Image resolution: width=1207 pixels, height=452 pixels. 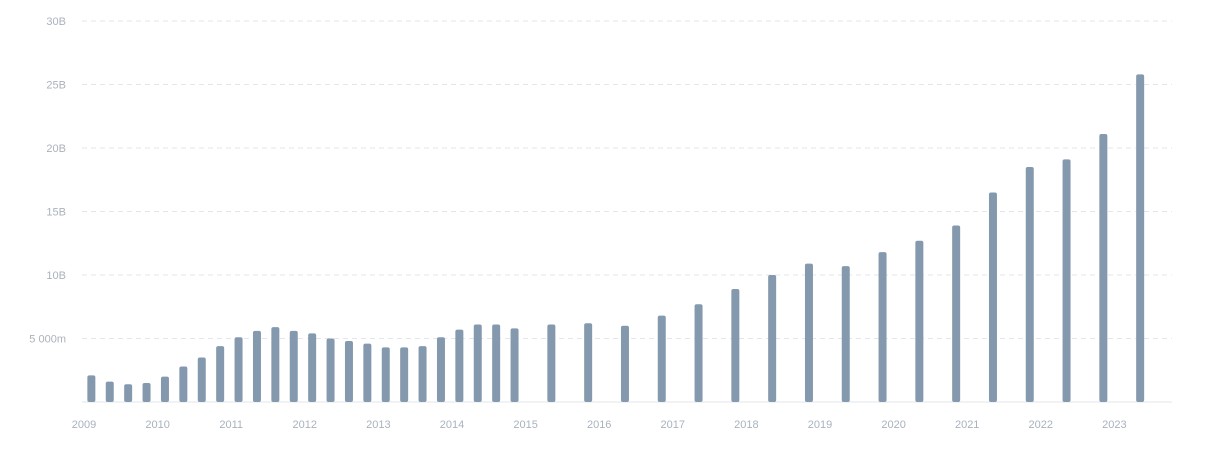 I want to click on x-tick-label: 2023, so click(x=1114, y=425).